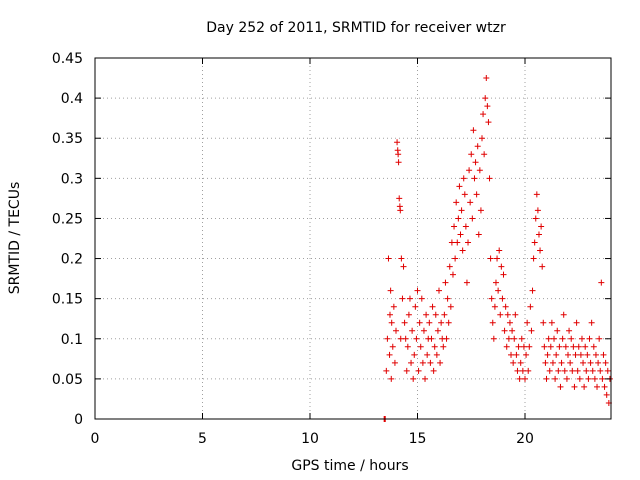  Describe the element at coordinates (95, 439) in the screenshot. I see `x-tick-label: 0` at that location.